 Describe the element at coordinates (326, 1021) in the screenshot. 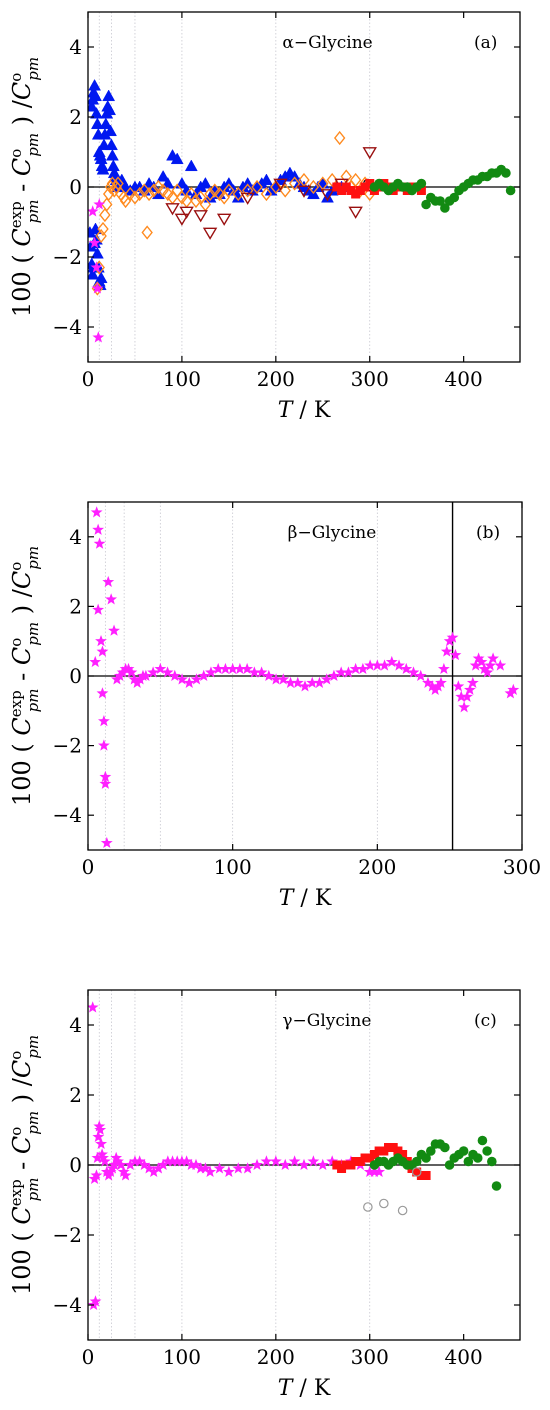

I see `annotation-label: γ−Glycine` at that location.